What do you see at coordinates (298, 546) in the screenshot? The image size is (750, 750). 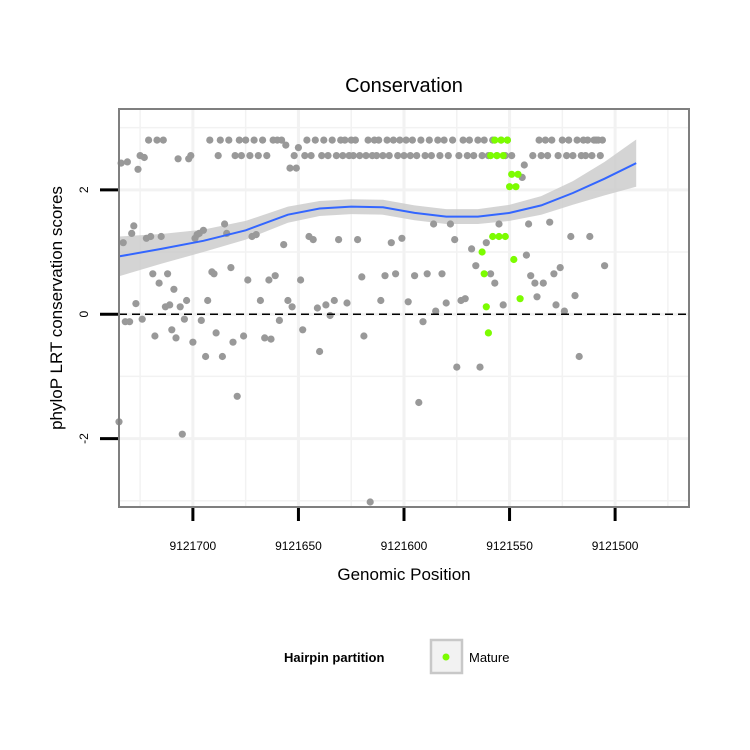 I see `x-tick-label: 9121650` at bounding box center [298, 546].